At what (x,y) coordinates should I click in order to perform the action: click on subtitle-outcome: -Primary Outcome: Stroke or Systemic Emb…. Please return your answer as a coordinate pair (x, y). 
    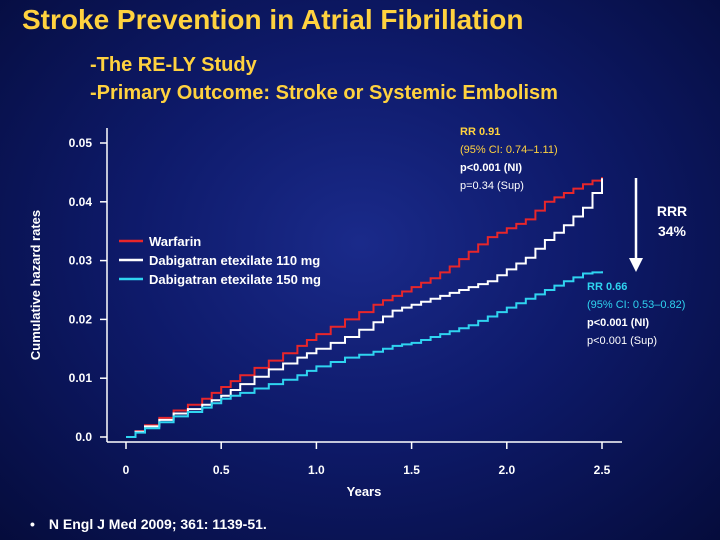
    Looking at the image, I should click on (324, 93).